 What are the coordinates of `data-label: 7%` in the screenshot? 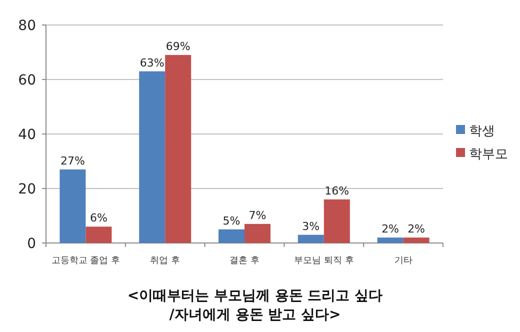 It's located at (257, 215).